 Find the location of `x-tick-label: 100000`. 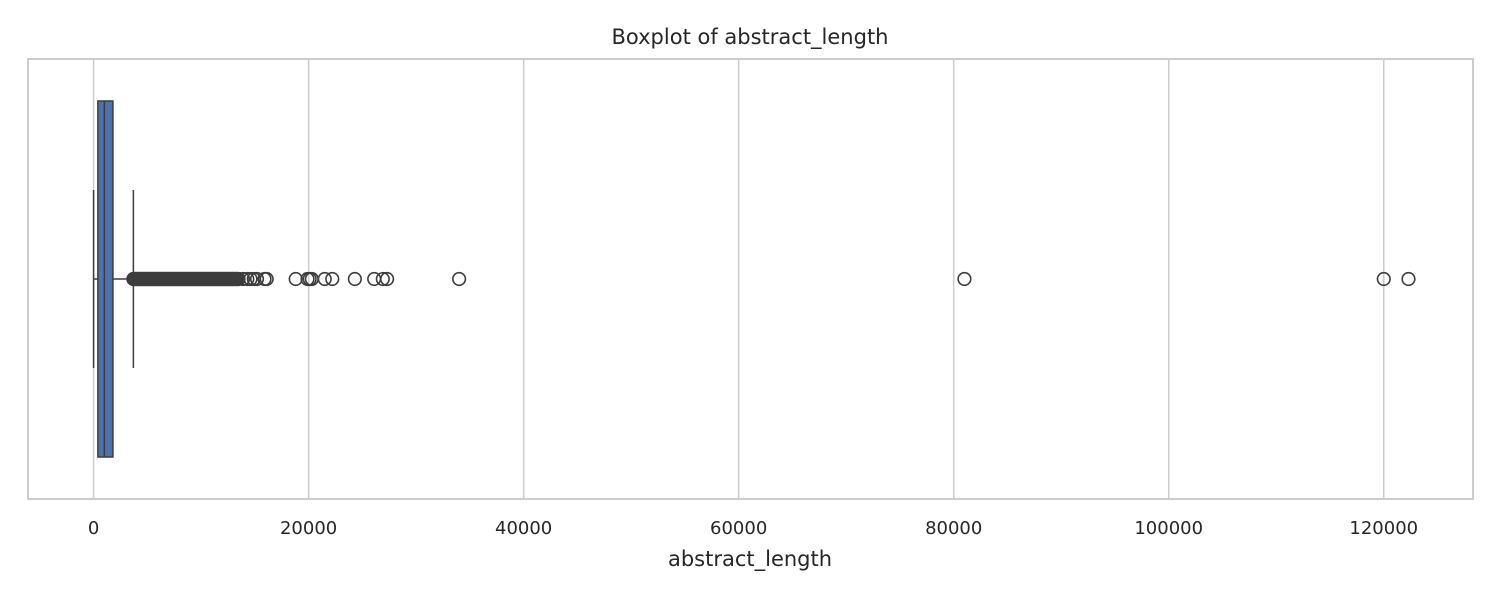

x-tick-label: 100000 is located at coordinates (1168, 528).